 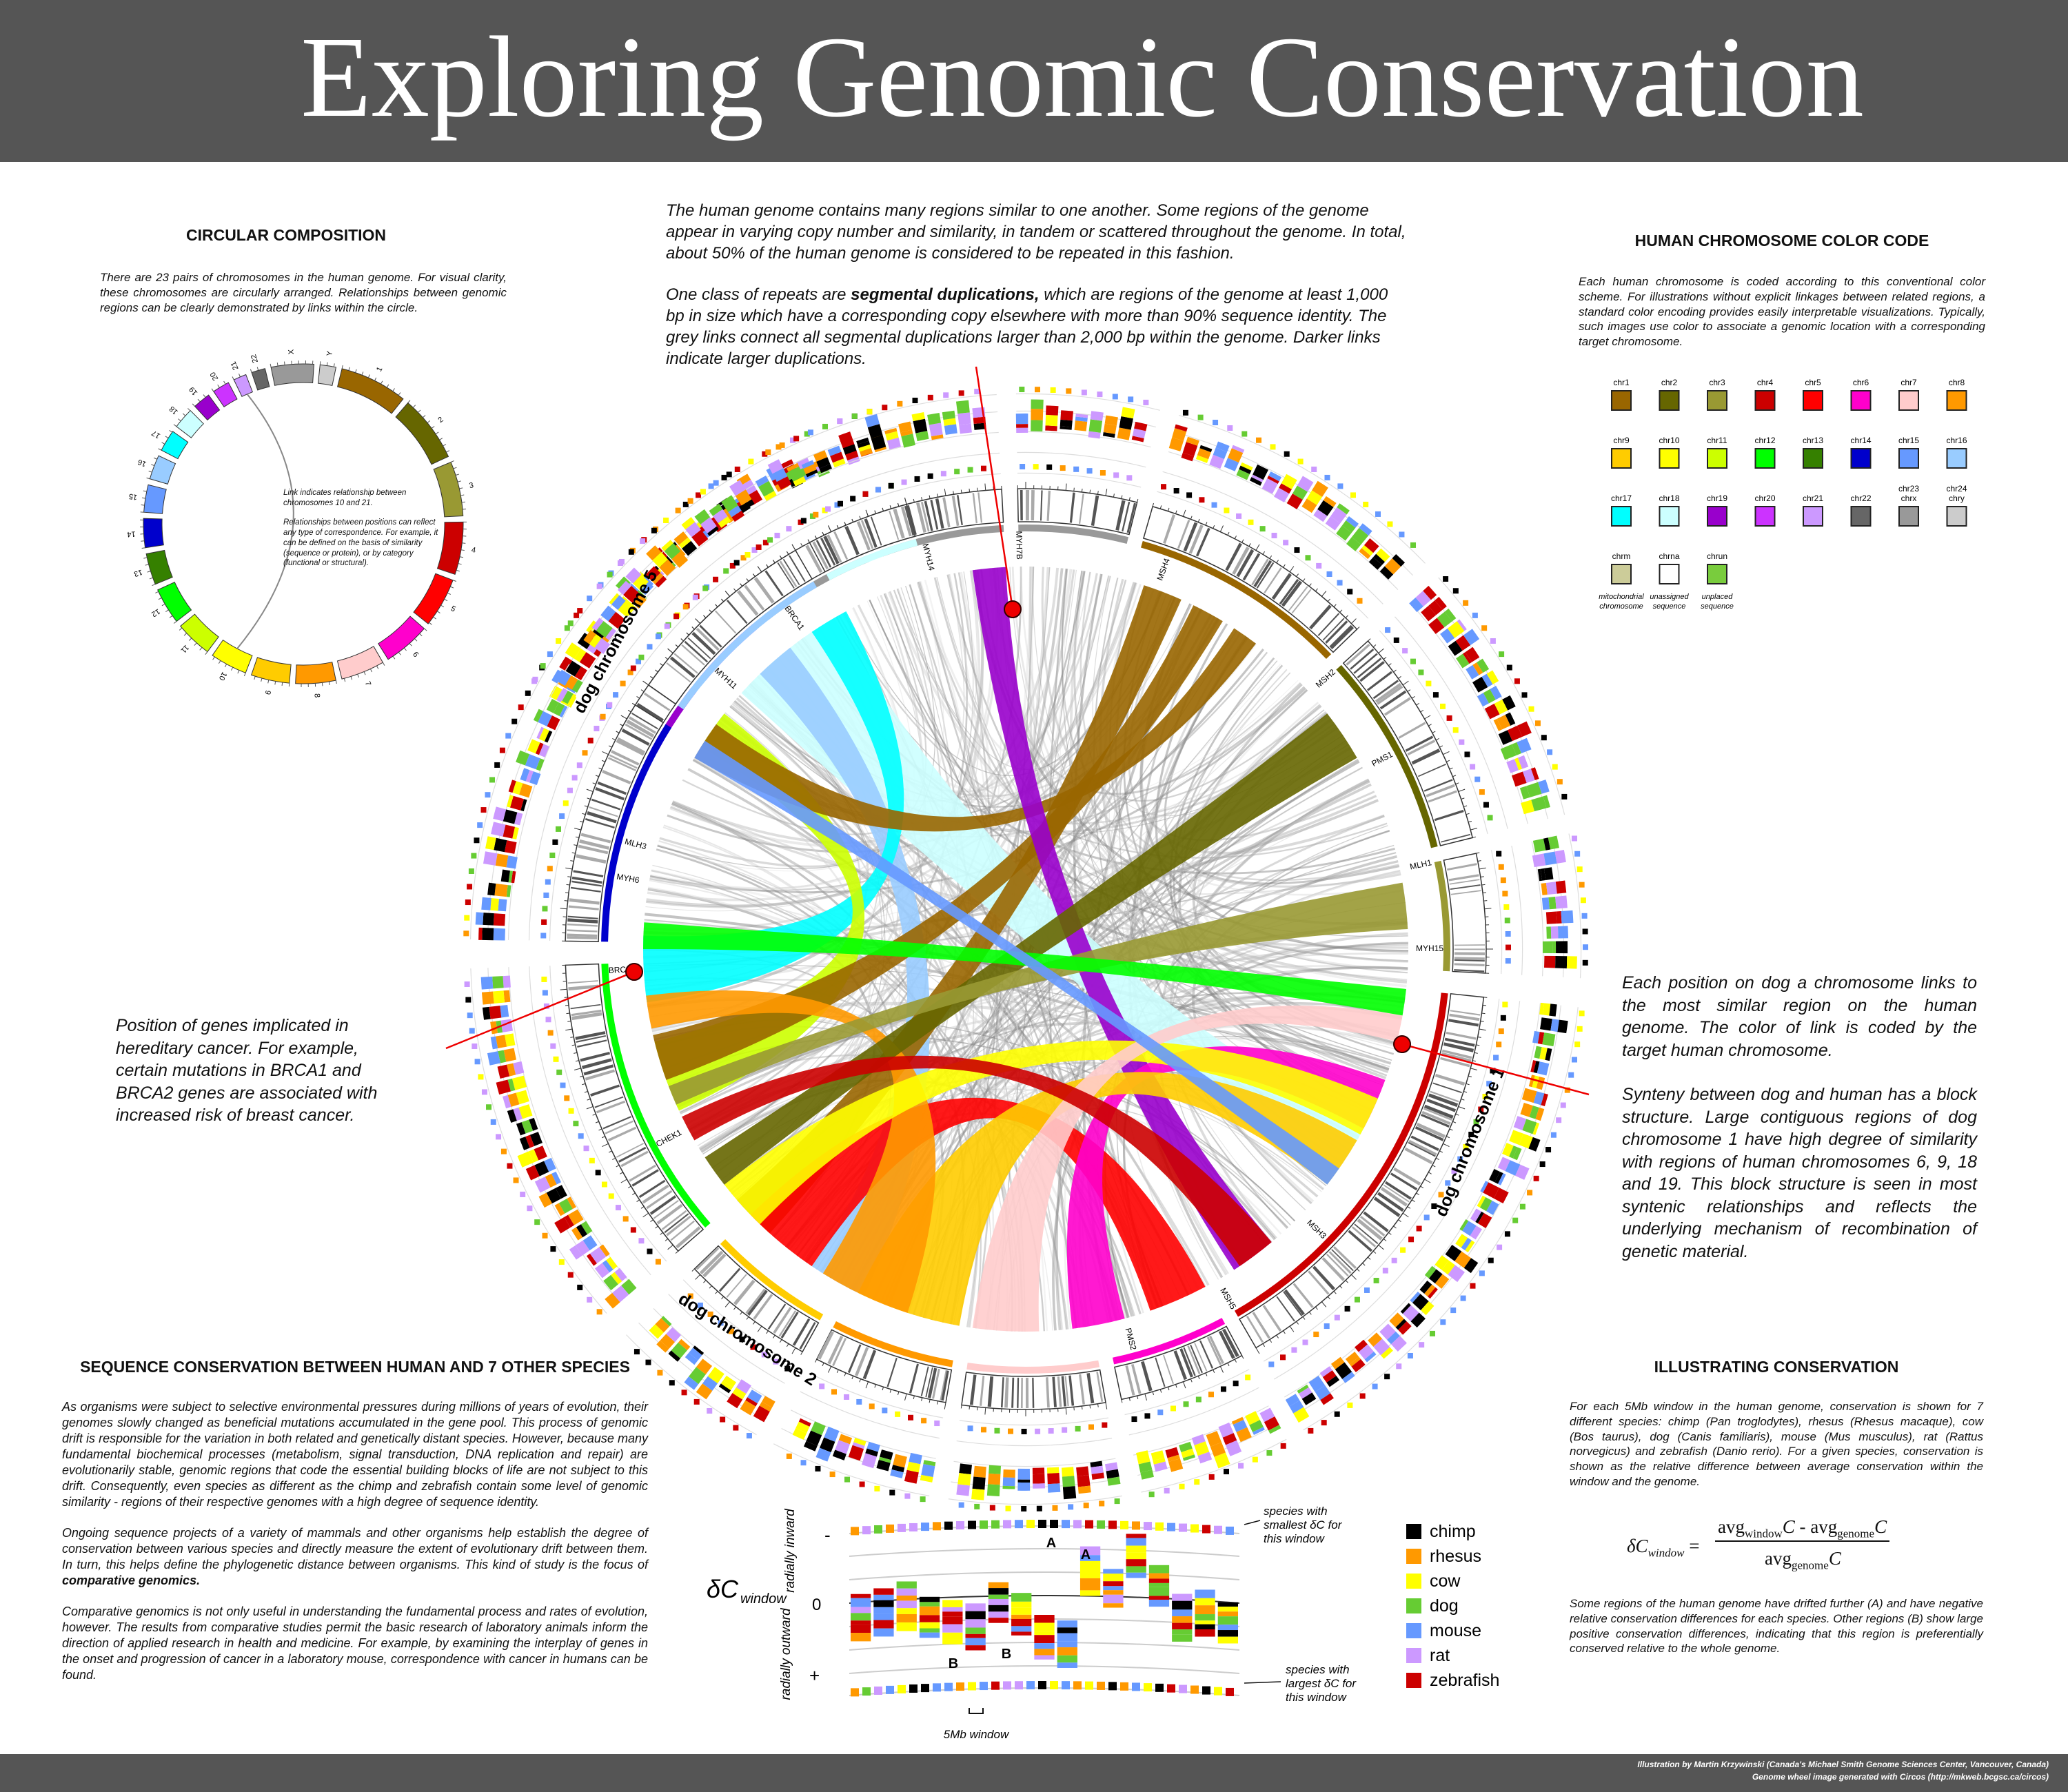 I want to click on chip-label: chr9, so click(x=1621, y=440).